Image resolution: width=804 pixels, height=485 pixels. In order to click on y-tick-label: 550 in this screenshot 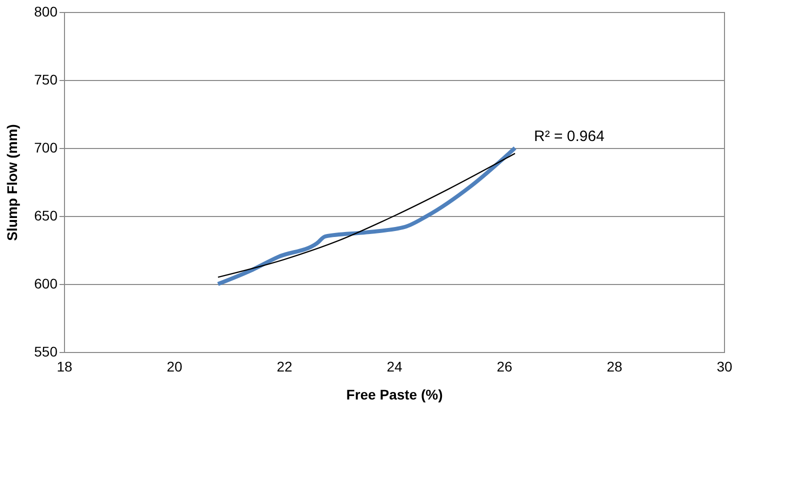, I will do `click(46, 352)`.